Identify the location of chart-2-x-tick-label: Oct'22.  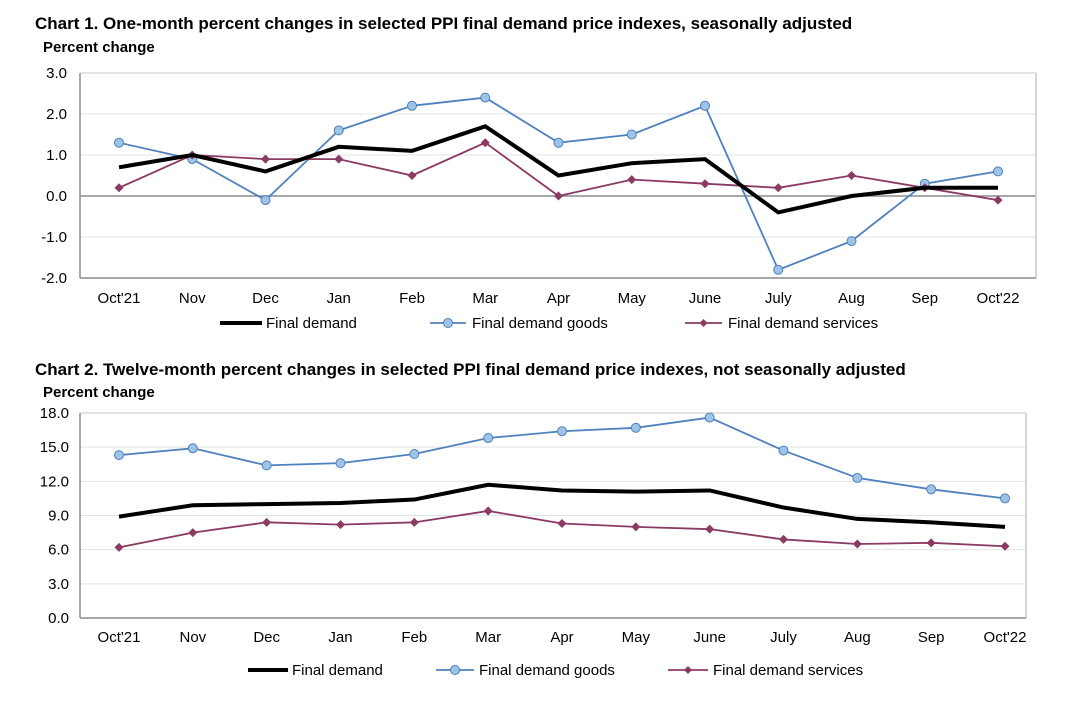
(1005, 637).